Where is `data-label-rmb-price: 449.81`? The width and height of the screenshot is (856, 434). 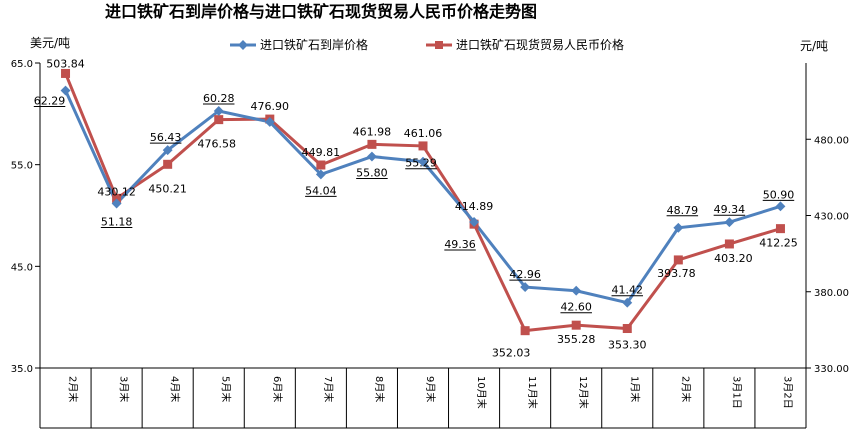 data-label-rmb-price: 449.81 is located at coordinates (321, 152).